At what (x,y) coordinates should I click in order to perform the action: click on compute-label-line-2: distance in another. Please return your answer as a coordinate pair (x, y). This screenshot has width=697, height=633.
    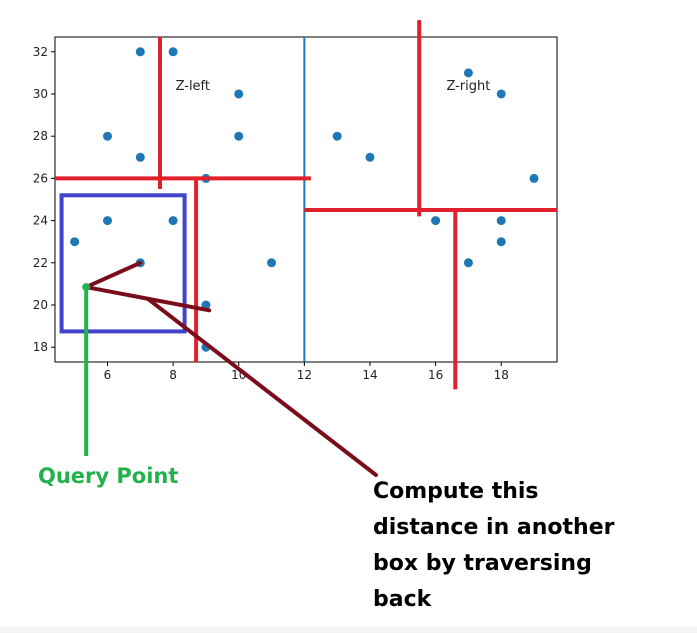
    Looking at the image, I should click on (494, 527).